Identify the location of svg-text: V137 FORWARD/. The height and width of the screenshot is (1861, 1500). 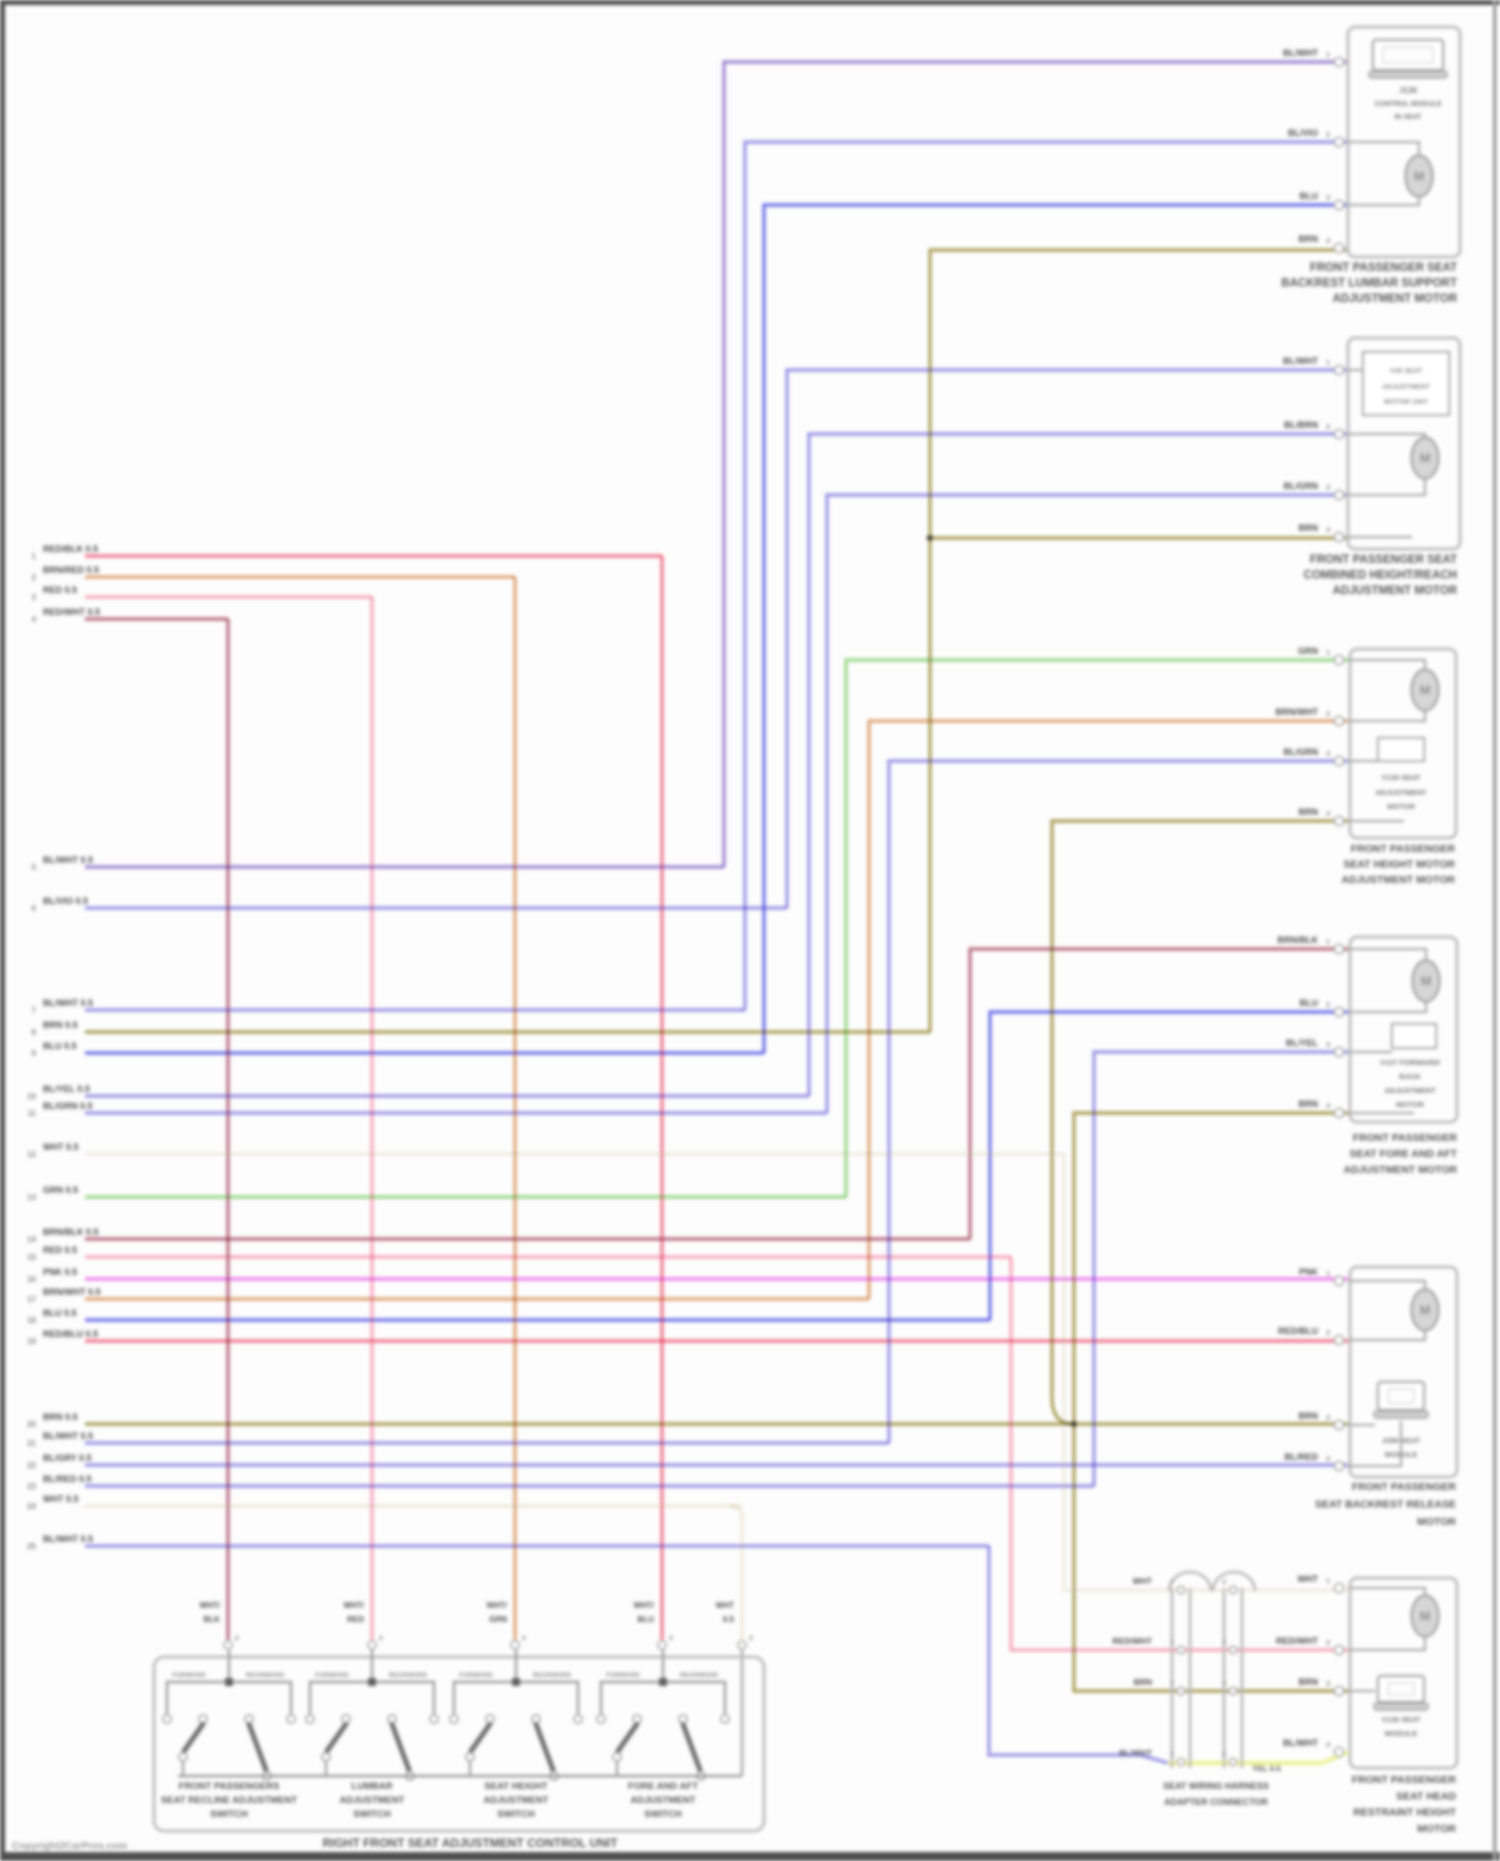
(1410, 1062).